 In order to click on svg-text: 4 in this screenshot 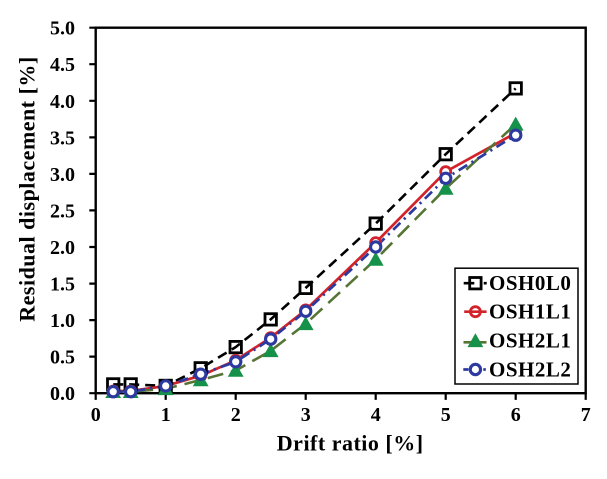, I will do `click(376, 415)`.